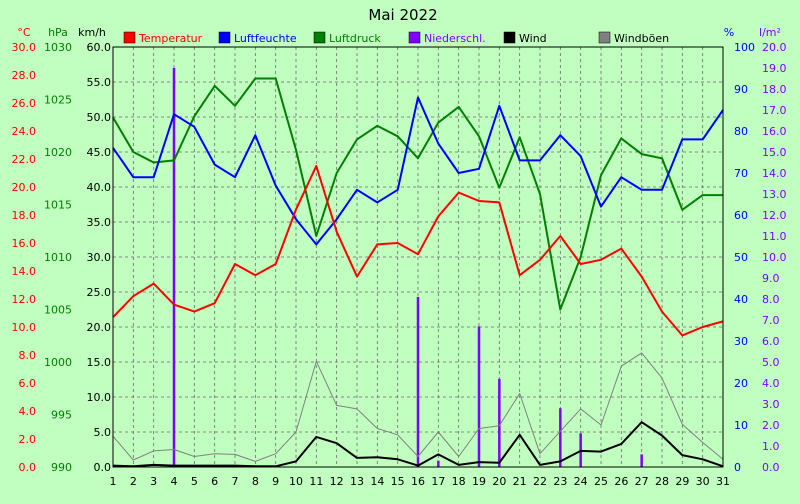  What do you see at coordinates (58, 32) in the screenshot?
I see `pressure-axis-unit: hPa` at bounding box center [58, 32].